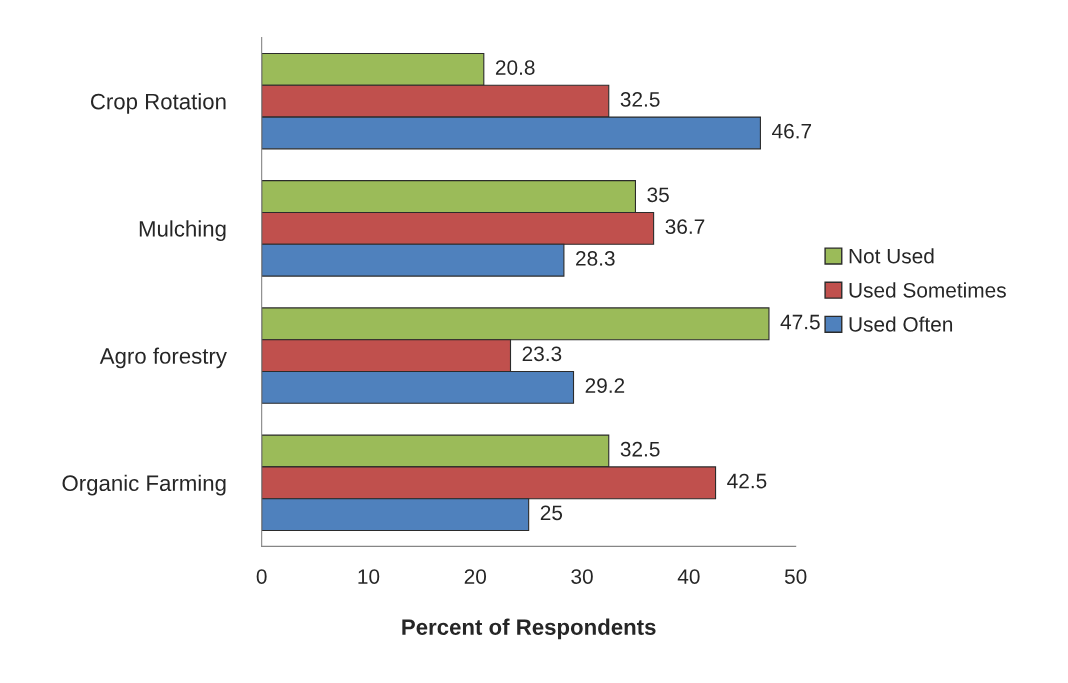 This screenshot has height=683, width=1068. I want to click on data-label: 47.5, so click(800, 322).